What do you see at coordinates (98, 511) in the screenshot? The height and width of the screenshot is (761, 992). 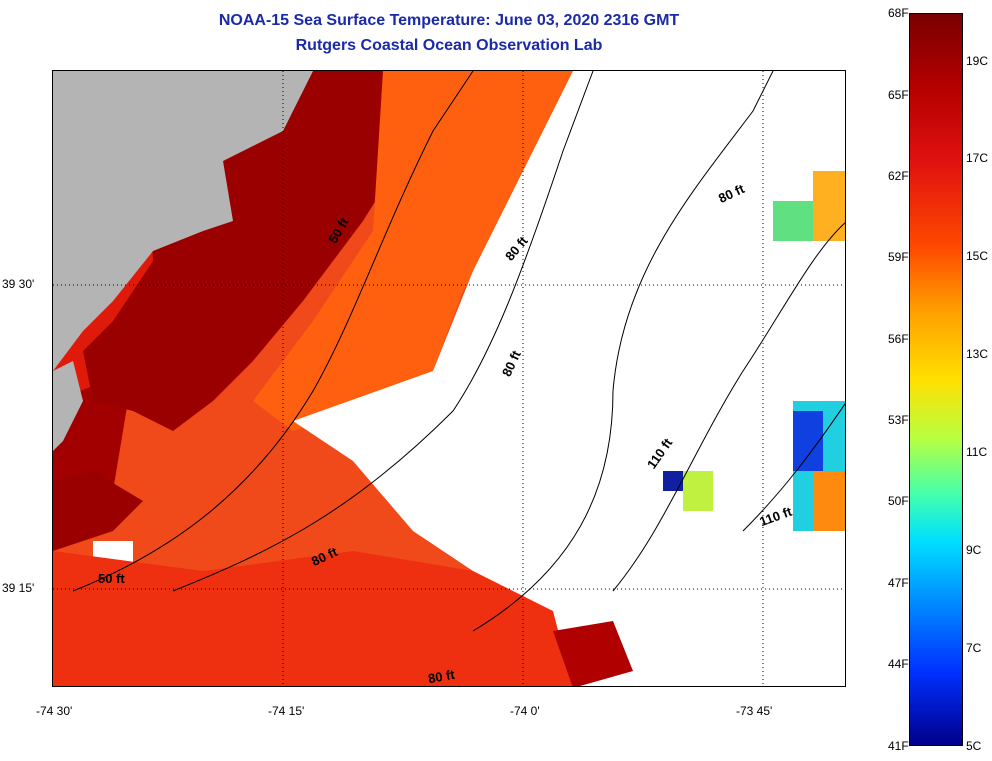 I see `dark-red-south` at bounding box center [98, 511].